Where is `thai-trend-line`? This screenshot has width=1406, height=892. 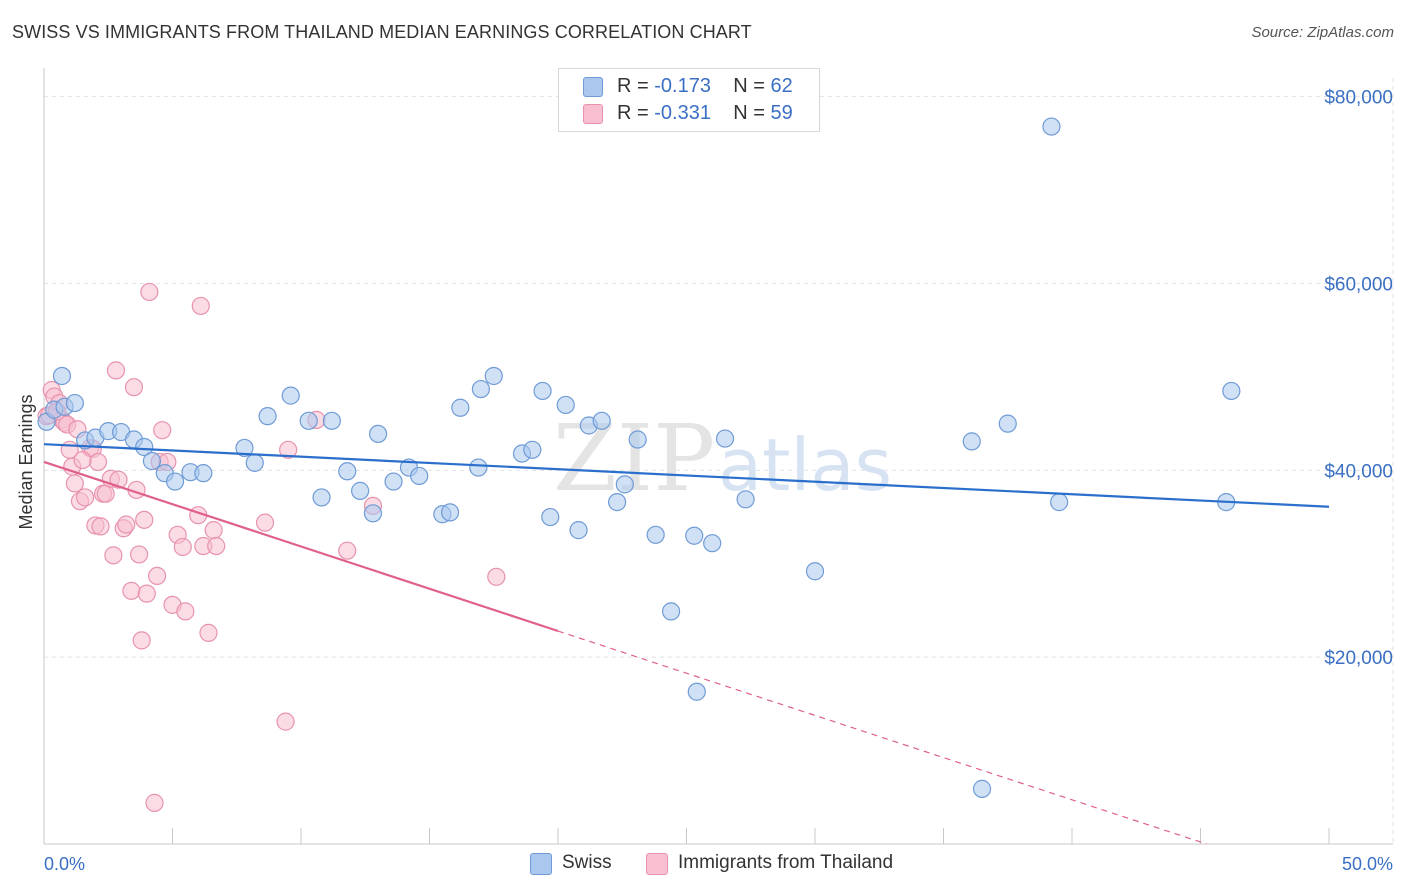 thai-trend-line is located at coordinates (301, 546).